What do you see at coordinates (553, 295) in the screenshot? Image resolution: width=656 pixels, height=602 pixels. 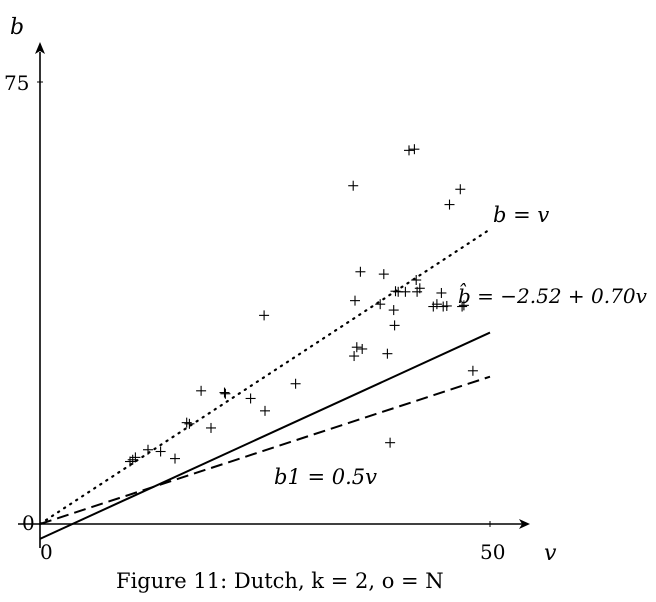 I see `line-label-fit: b̂ = −2.52 + 0.70v` at bounding box center [553, 295].